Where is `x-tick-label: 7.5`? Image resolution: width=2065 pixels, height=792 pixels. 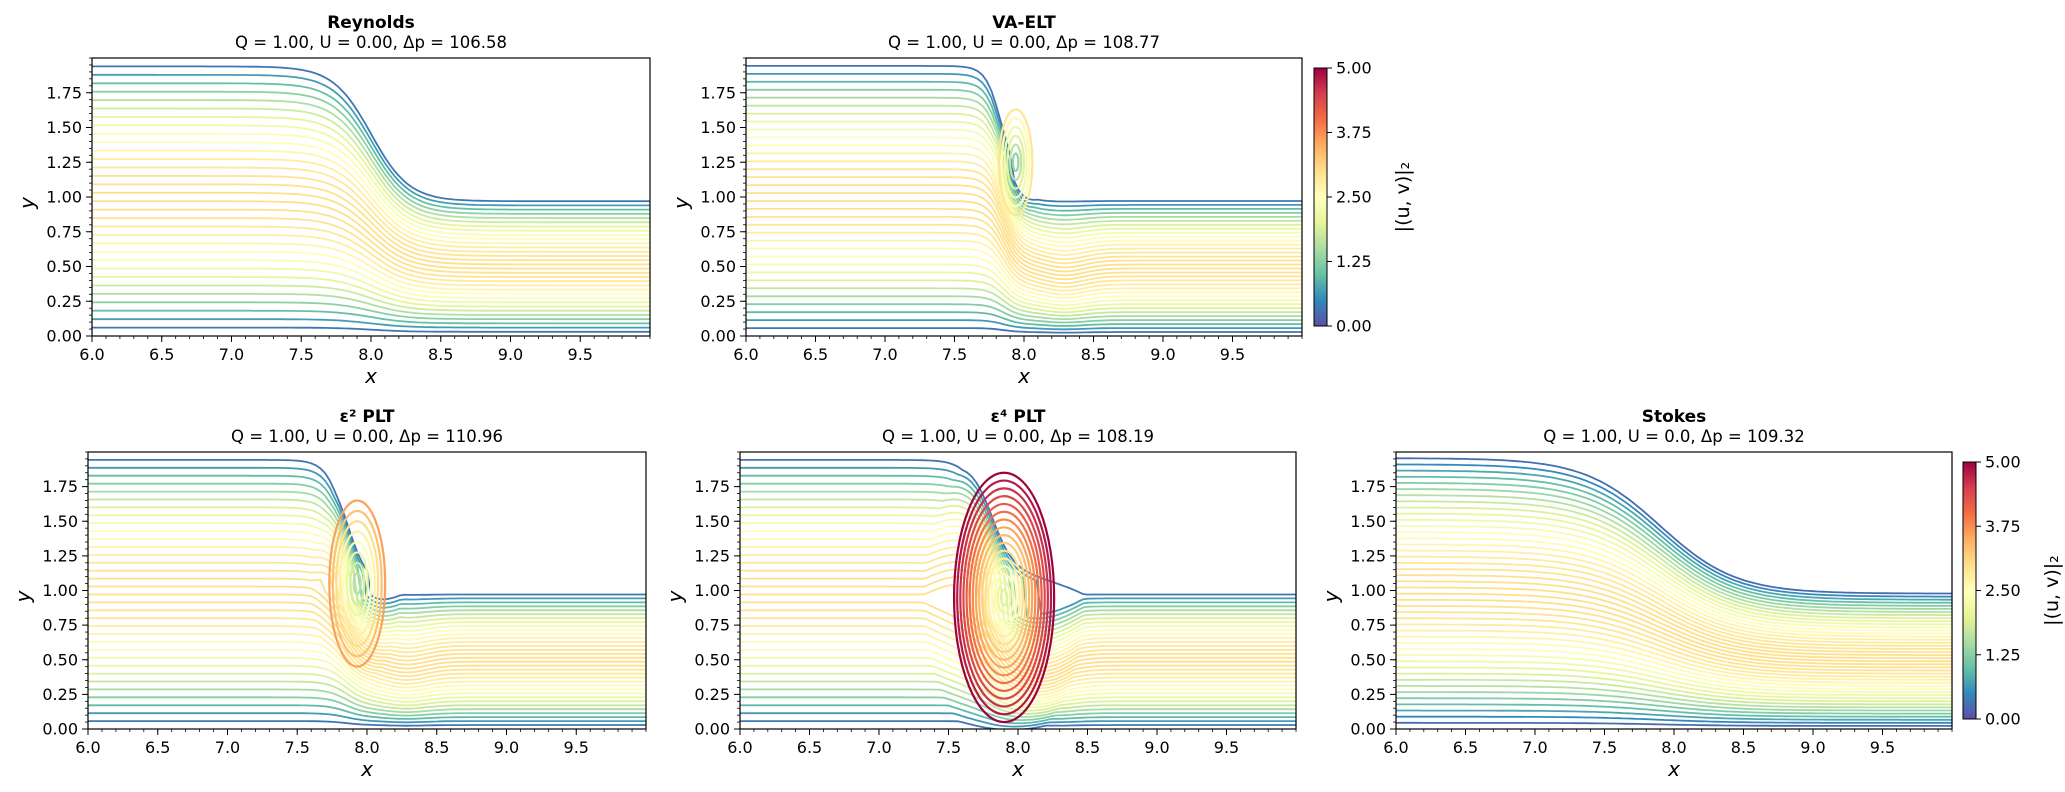
x-tick-label: 7.5 is located at coordinates (1604, 747).